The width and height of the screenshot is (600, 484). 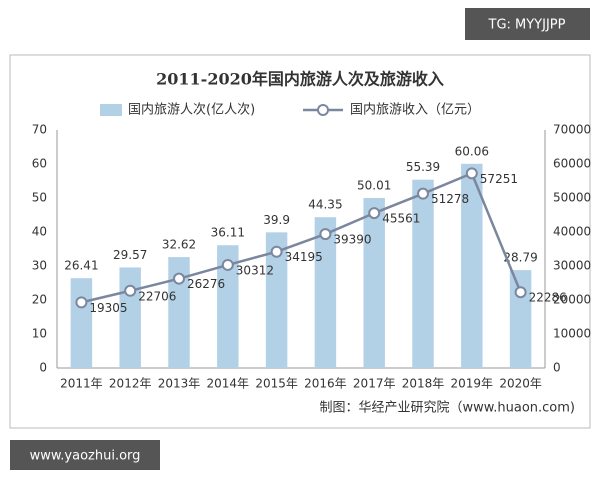 I want to click on y-tick-label: 20, so click(x=39, y=300).